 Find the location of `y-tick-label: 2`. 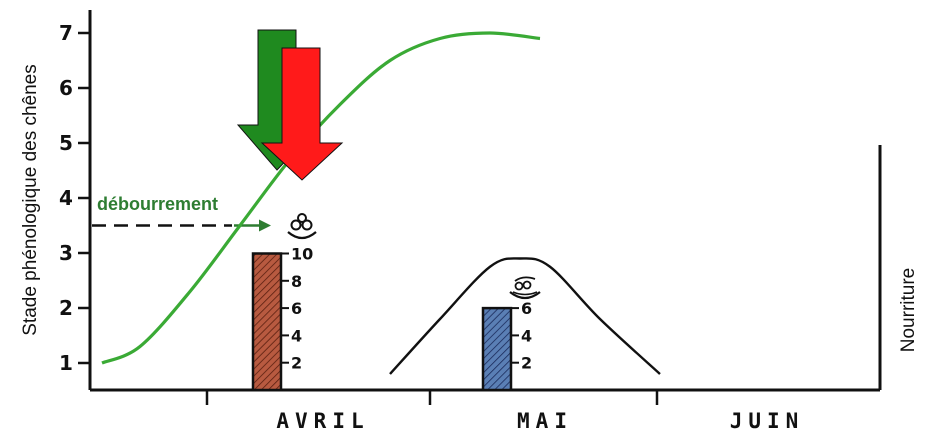

y-tick-label: 2 is located at coordinates (66, 308).